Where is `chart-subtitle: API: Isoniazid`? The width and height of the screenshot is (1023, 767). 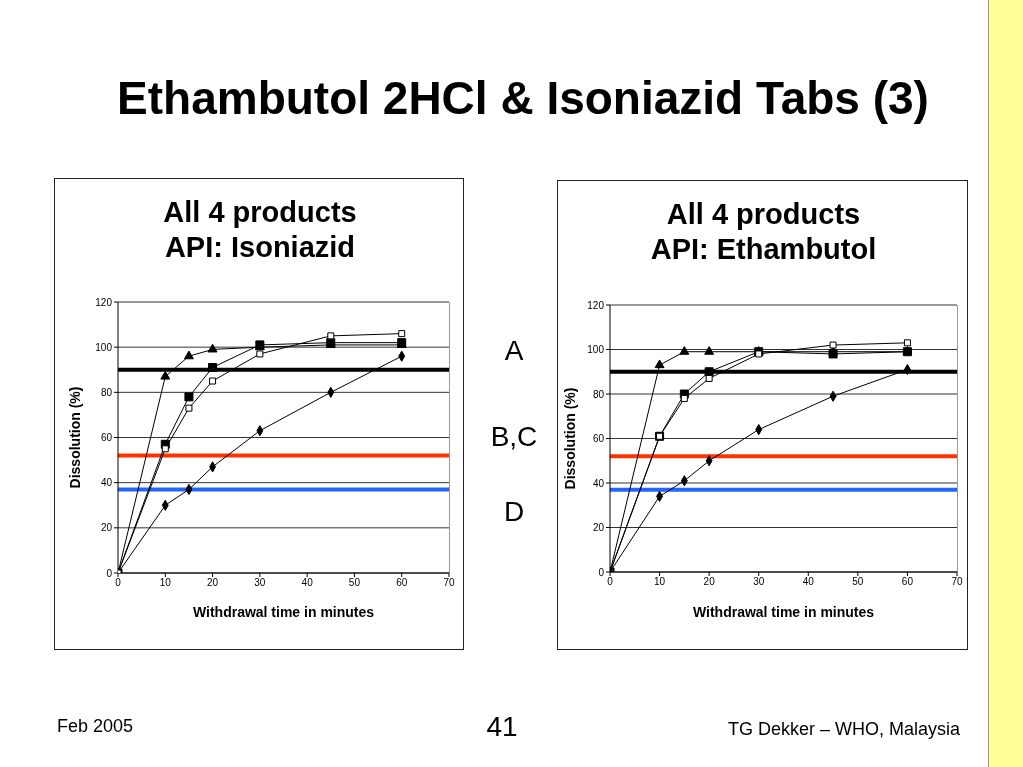 chart-subtitle: API: Isoniazid is located at coordinates (260, 247).